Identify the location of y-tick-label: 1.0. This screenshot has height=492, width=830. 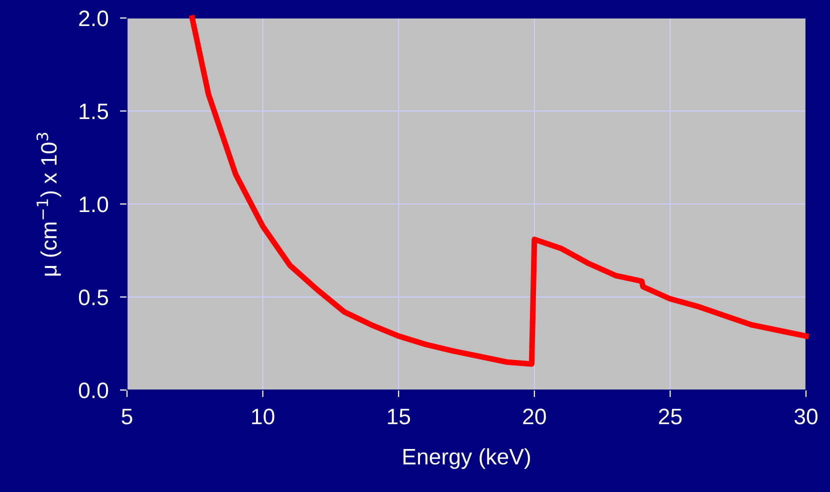
(94, 204).